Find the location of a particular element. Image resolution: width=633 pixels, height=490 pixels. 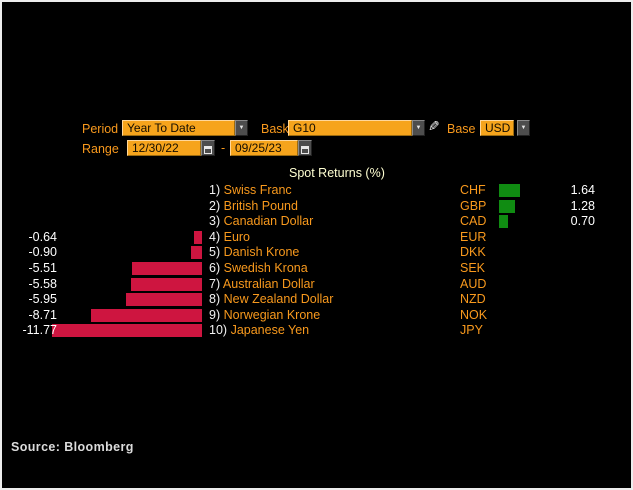

row-name-text: British Pound is located at coordinates (260, 205).